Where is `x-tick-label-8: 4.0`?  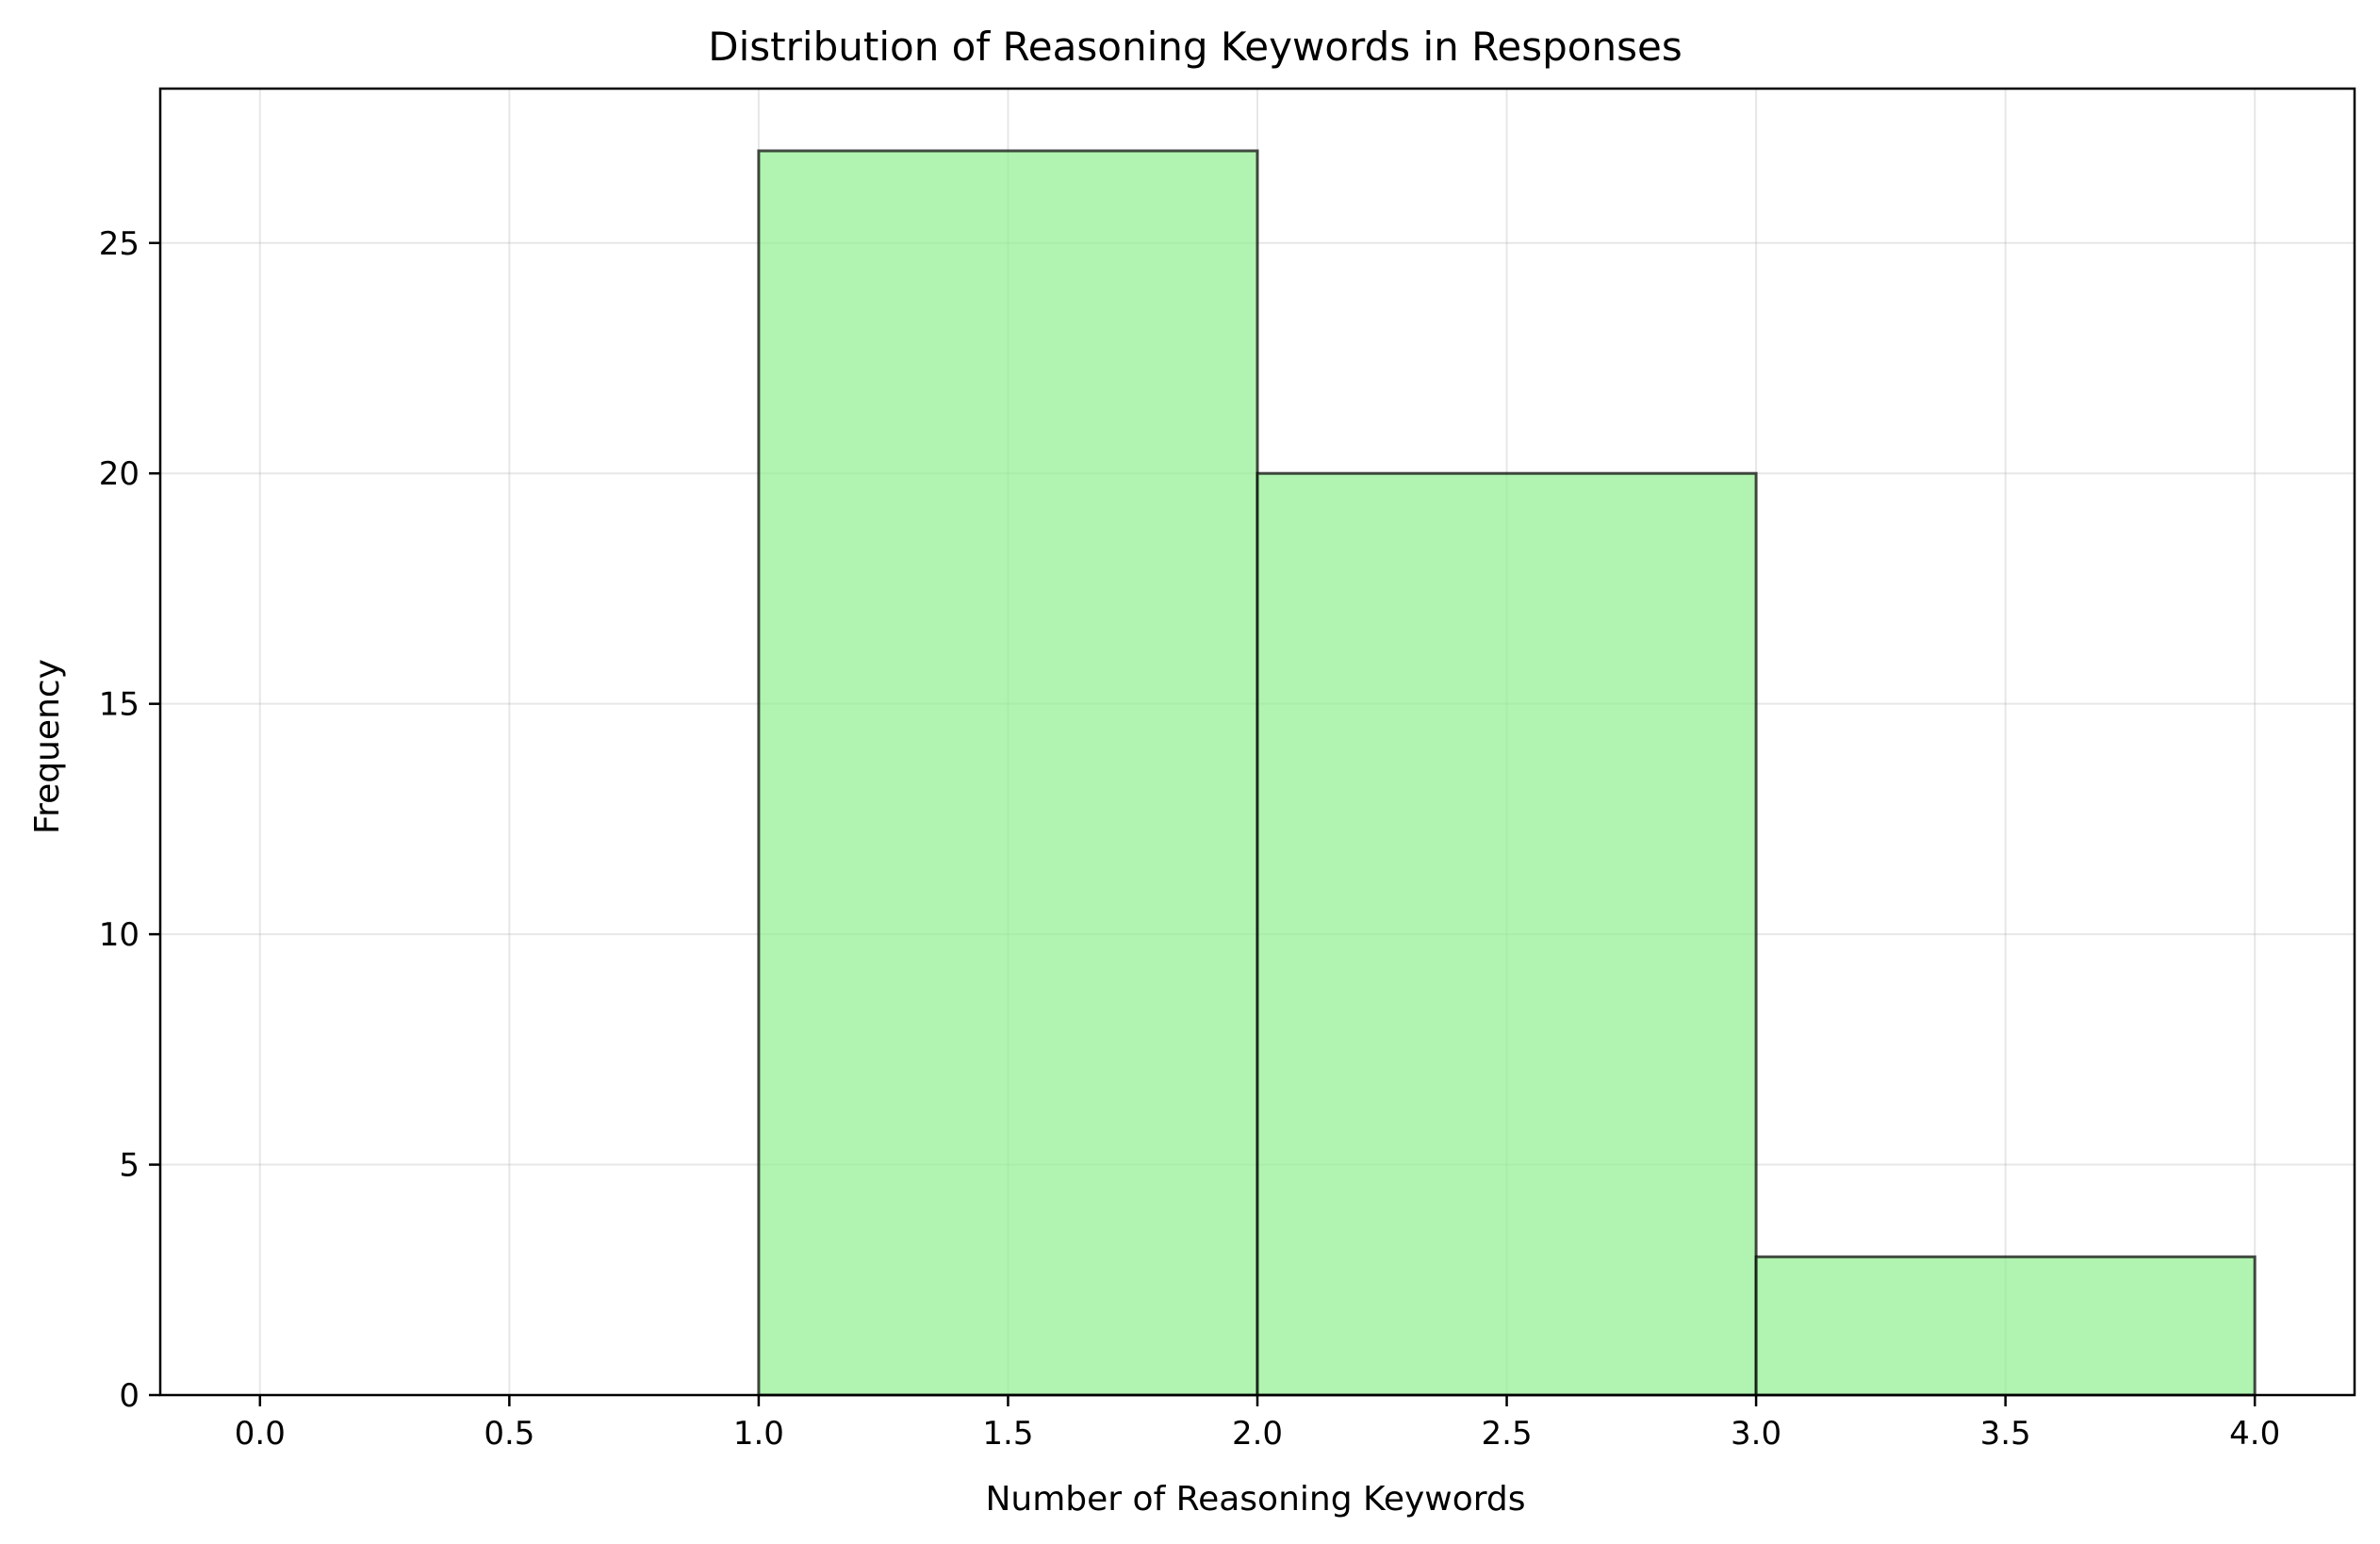
x-tick-label-8: 4.0 is located at coordinates (2254, 1434).